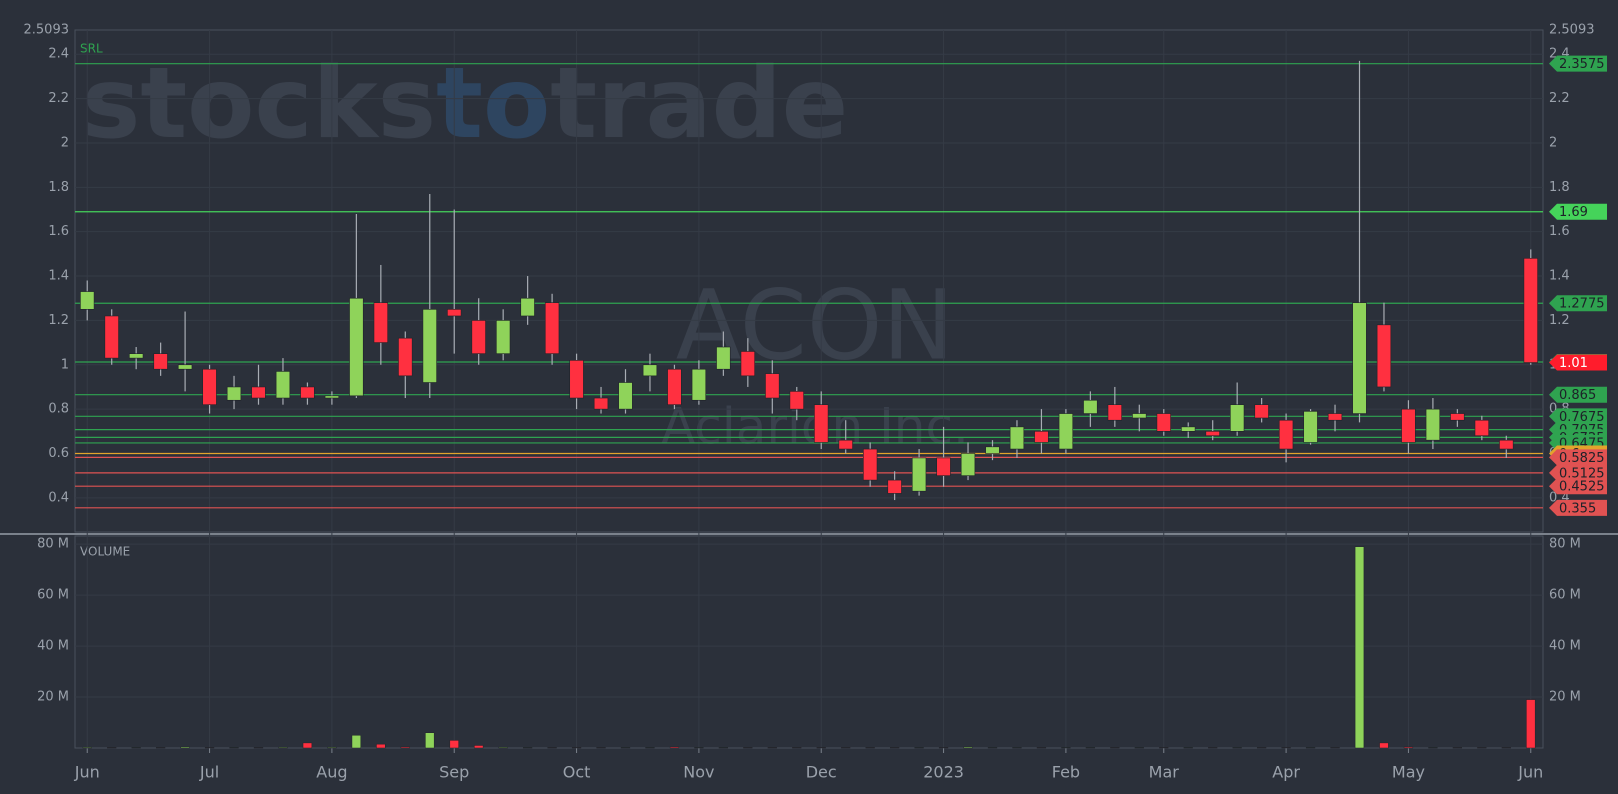 This screenshot has height=794, width=1618. What do you see at coordinates (1578, 394) in the screenshot?
I see `level-badge: 0.865` at bounding box center [1578, 394].